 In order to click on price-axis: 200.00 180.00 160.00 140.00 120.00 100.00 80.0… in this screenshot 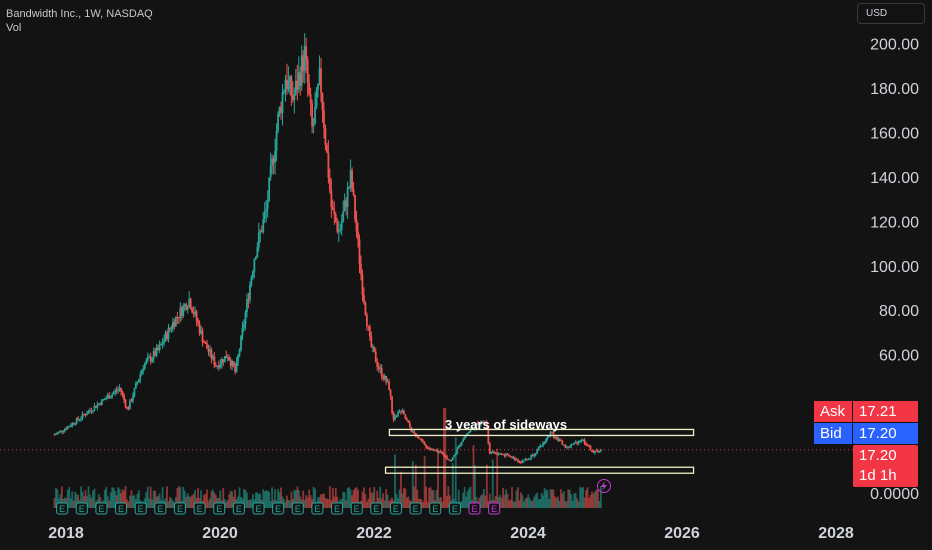, I will do `click(894, 270)`.